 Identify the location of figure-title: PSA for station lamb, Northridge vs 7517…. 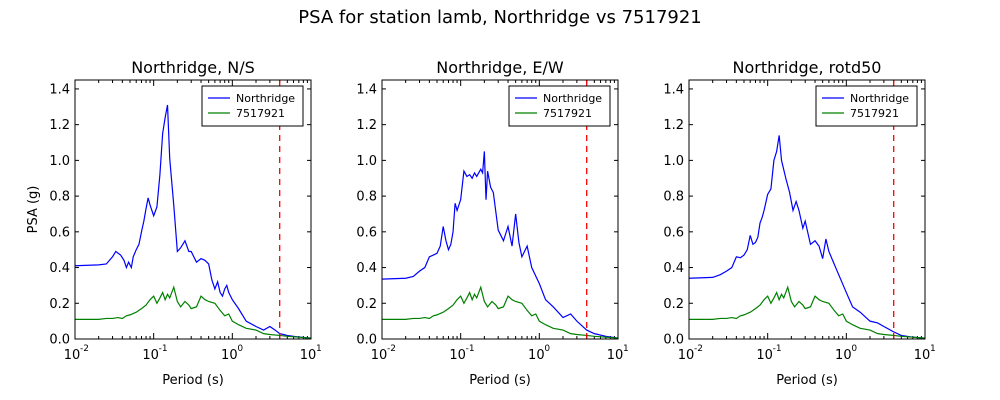
(500, 17).